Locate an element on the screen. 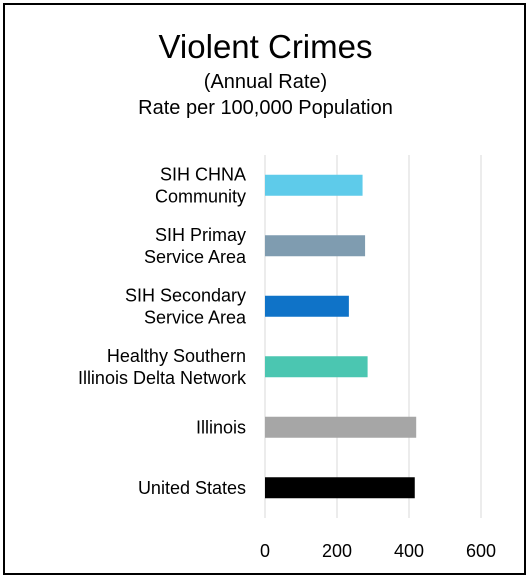  category-label-0-1: Community is located at coordinates (200, 196).